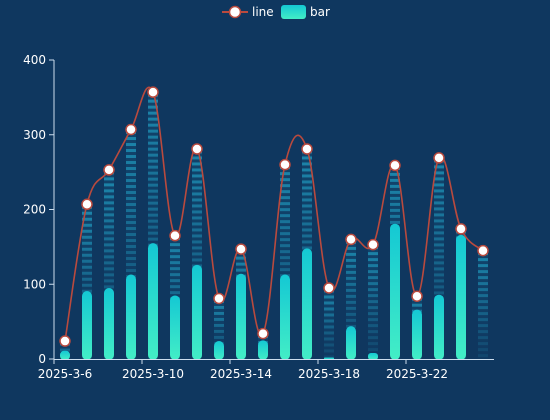 This screenshot has height=420, width=550. Describe the element at coordinates (276, 12) in the screenshot. I see `legend: line bar` at that location.